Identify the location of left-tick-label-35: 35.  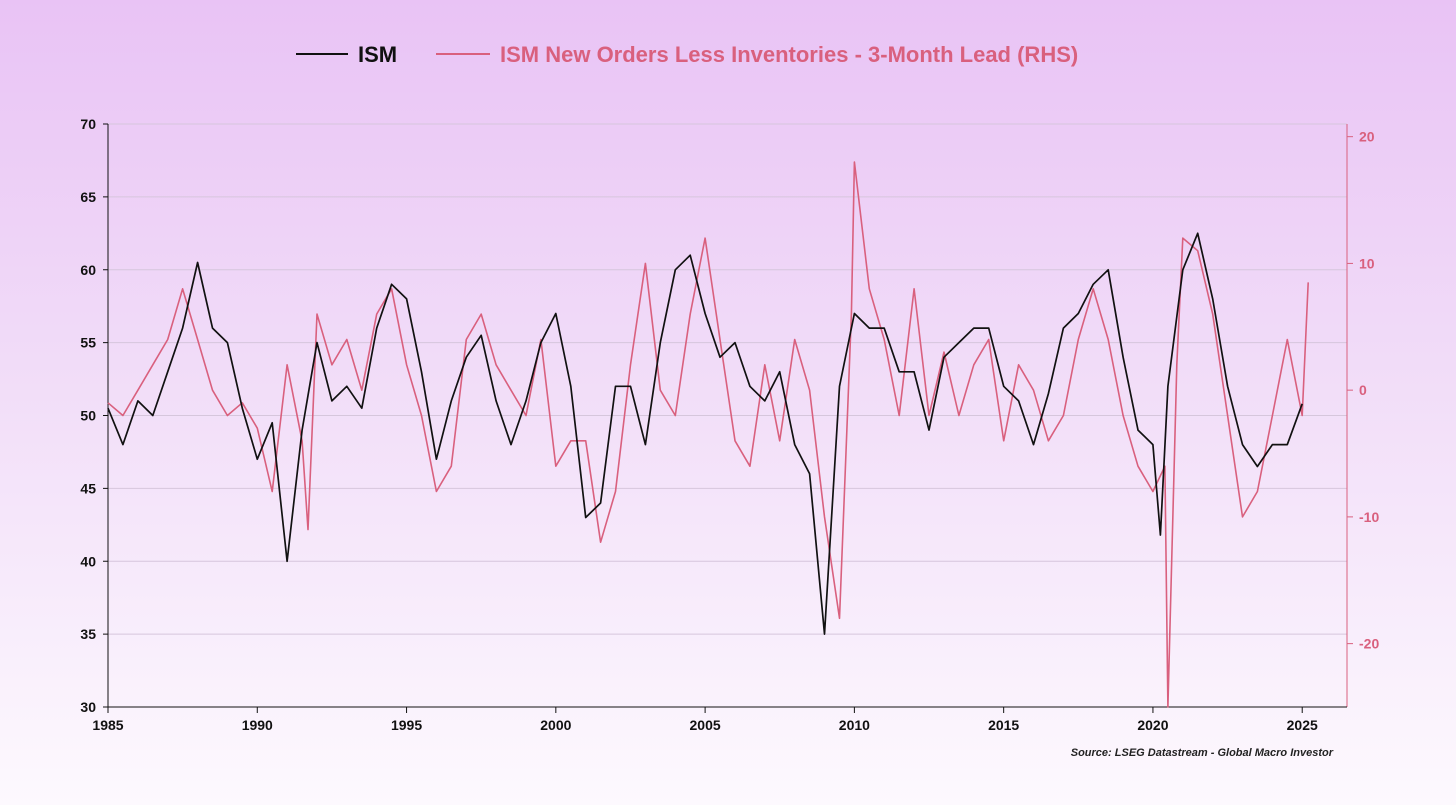
(88, 634).